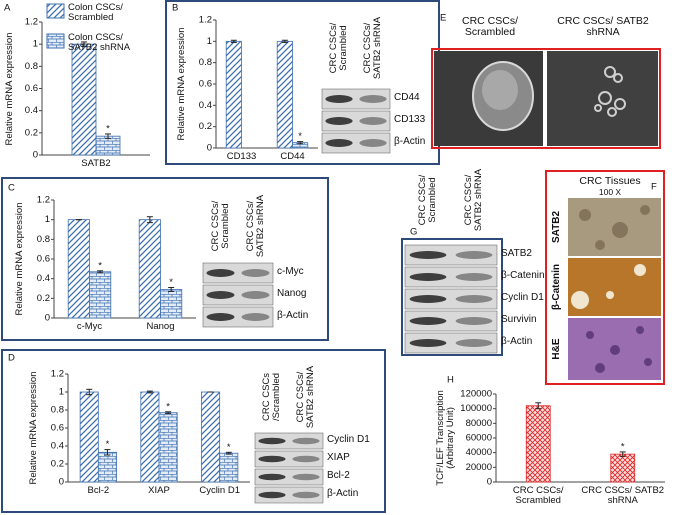 Image resolution: width=675 pixels, height=515 pixels. What do you see at coordinates (556, 349) in the screenshot?
I see `tissue-row-label: H&E` at bounding box center [556, 349].